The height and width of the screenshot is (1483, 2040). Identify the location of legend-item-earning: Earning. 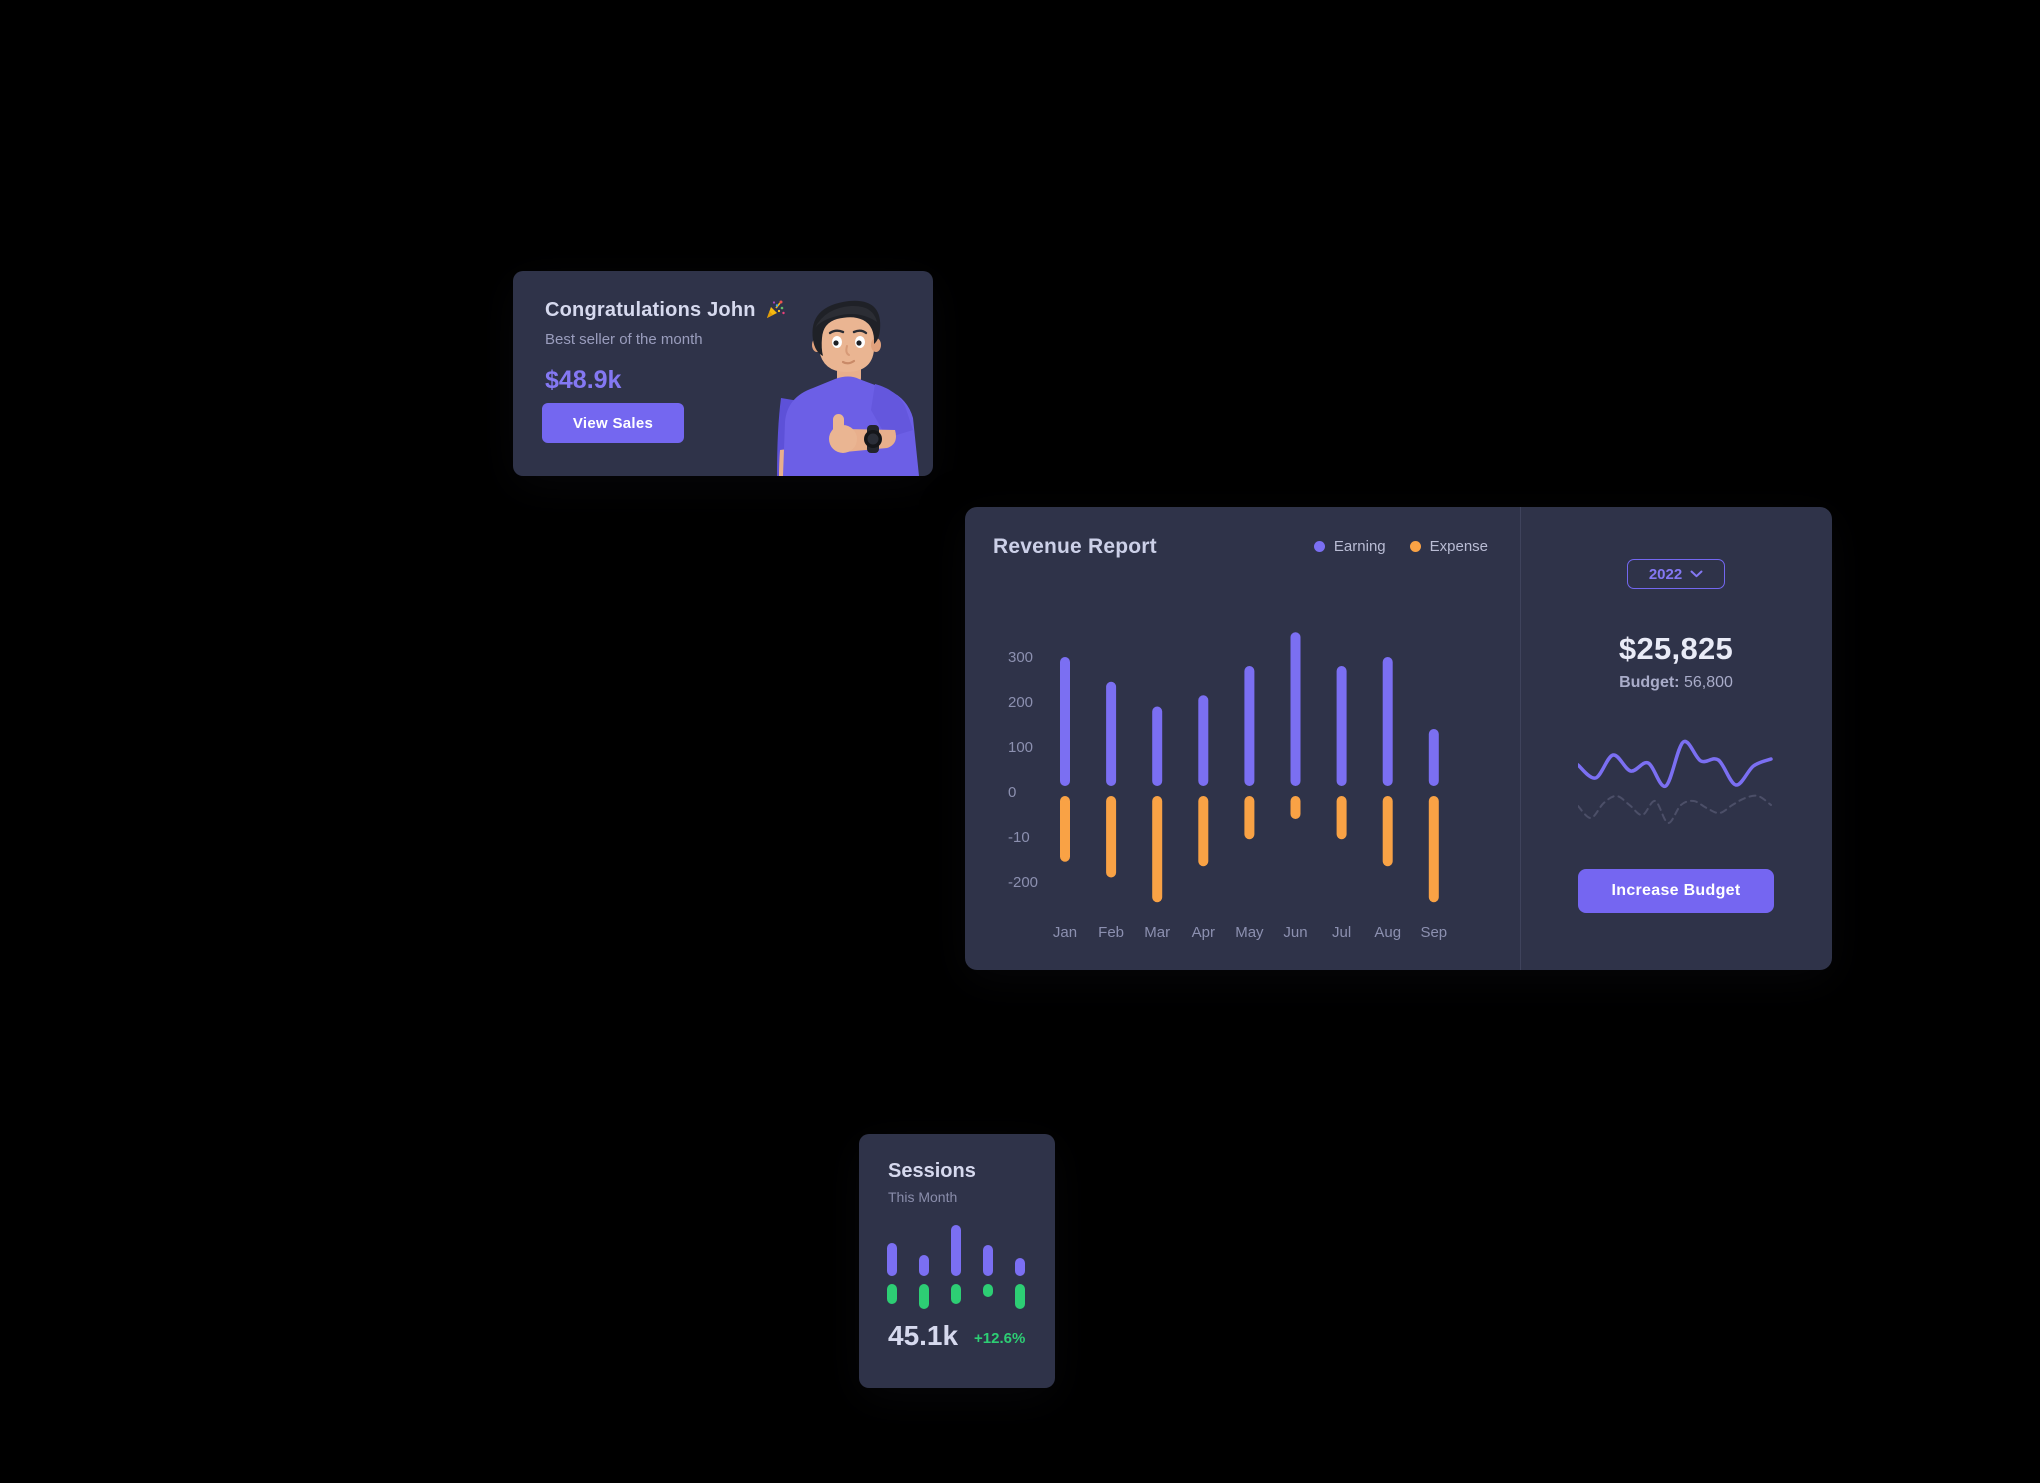
(1349, 546).